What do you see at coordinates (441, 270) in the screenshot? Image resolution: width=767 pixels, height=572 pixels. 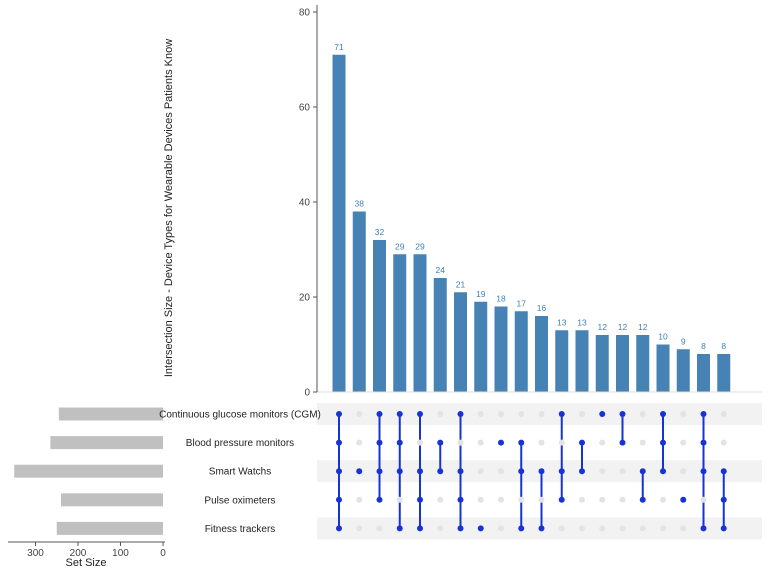 I see `intersection-bar-label: 24` at bounding box center [441, 270].